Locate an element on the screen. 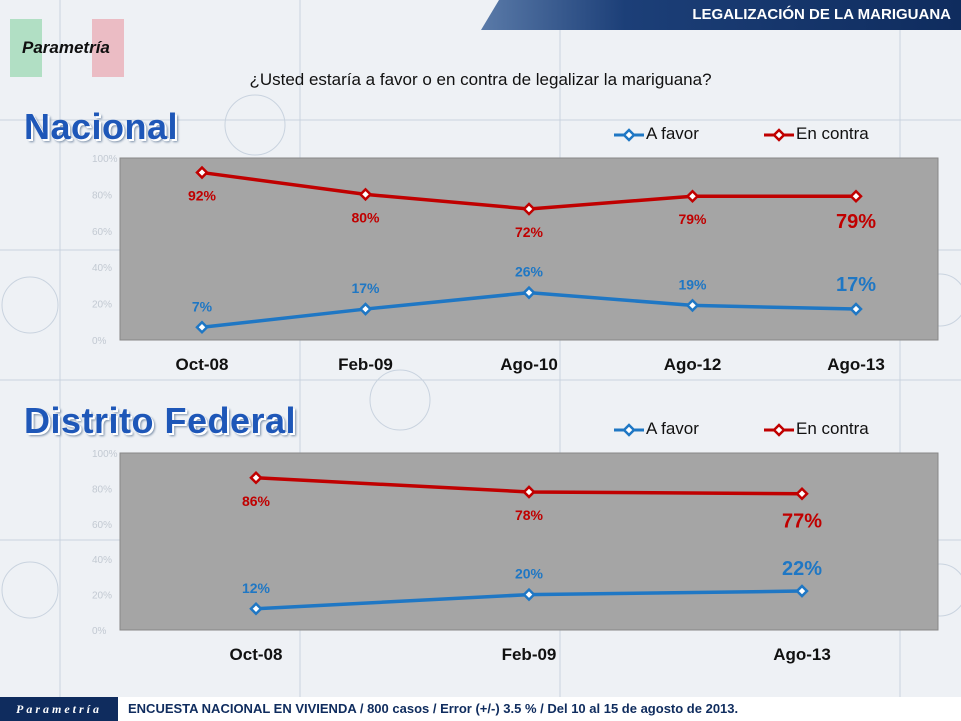  data-label-contra: 80% is located at coordinates (365, 217).